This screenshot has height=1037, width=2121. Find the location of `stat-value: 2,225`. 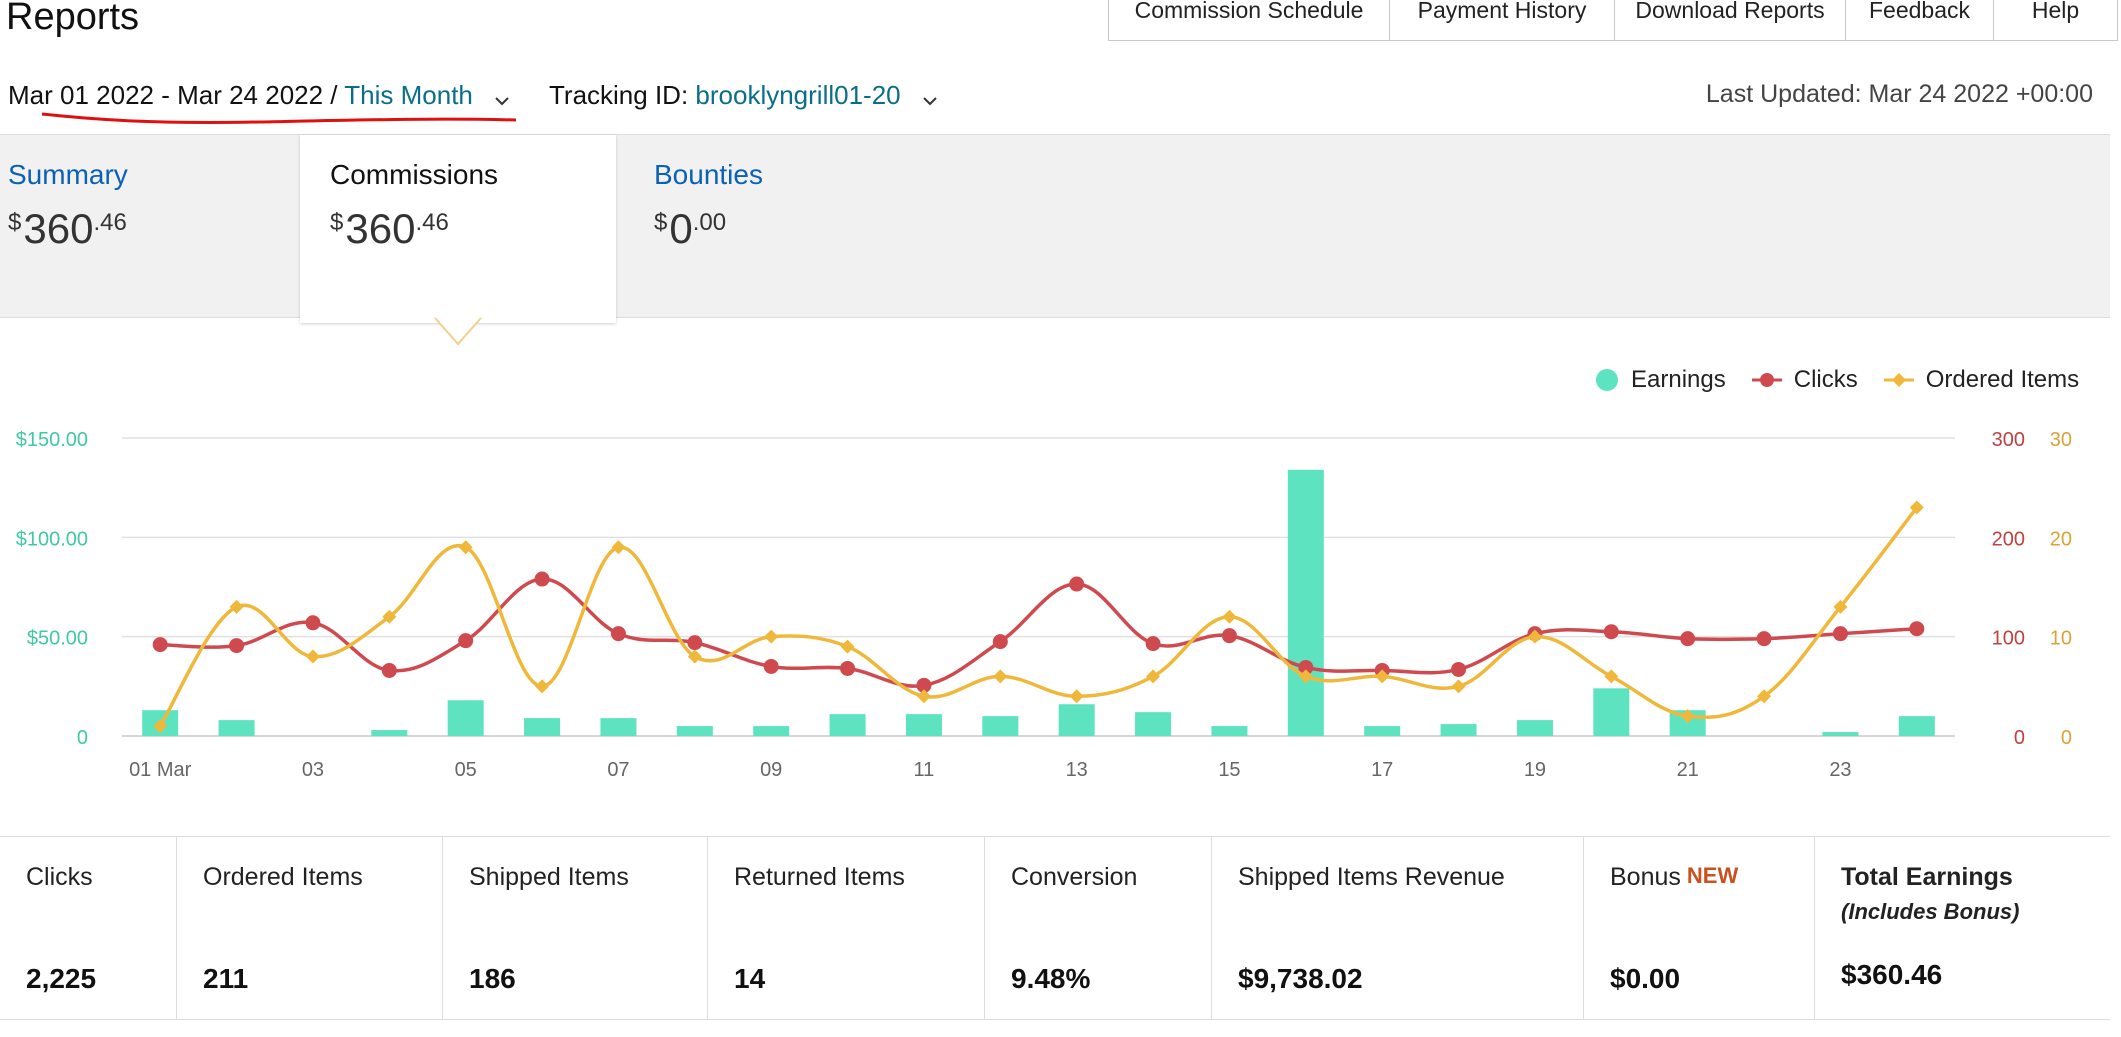

stat-value: 2,225 is located at coordinates (61, 978).